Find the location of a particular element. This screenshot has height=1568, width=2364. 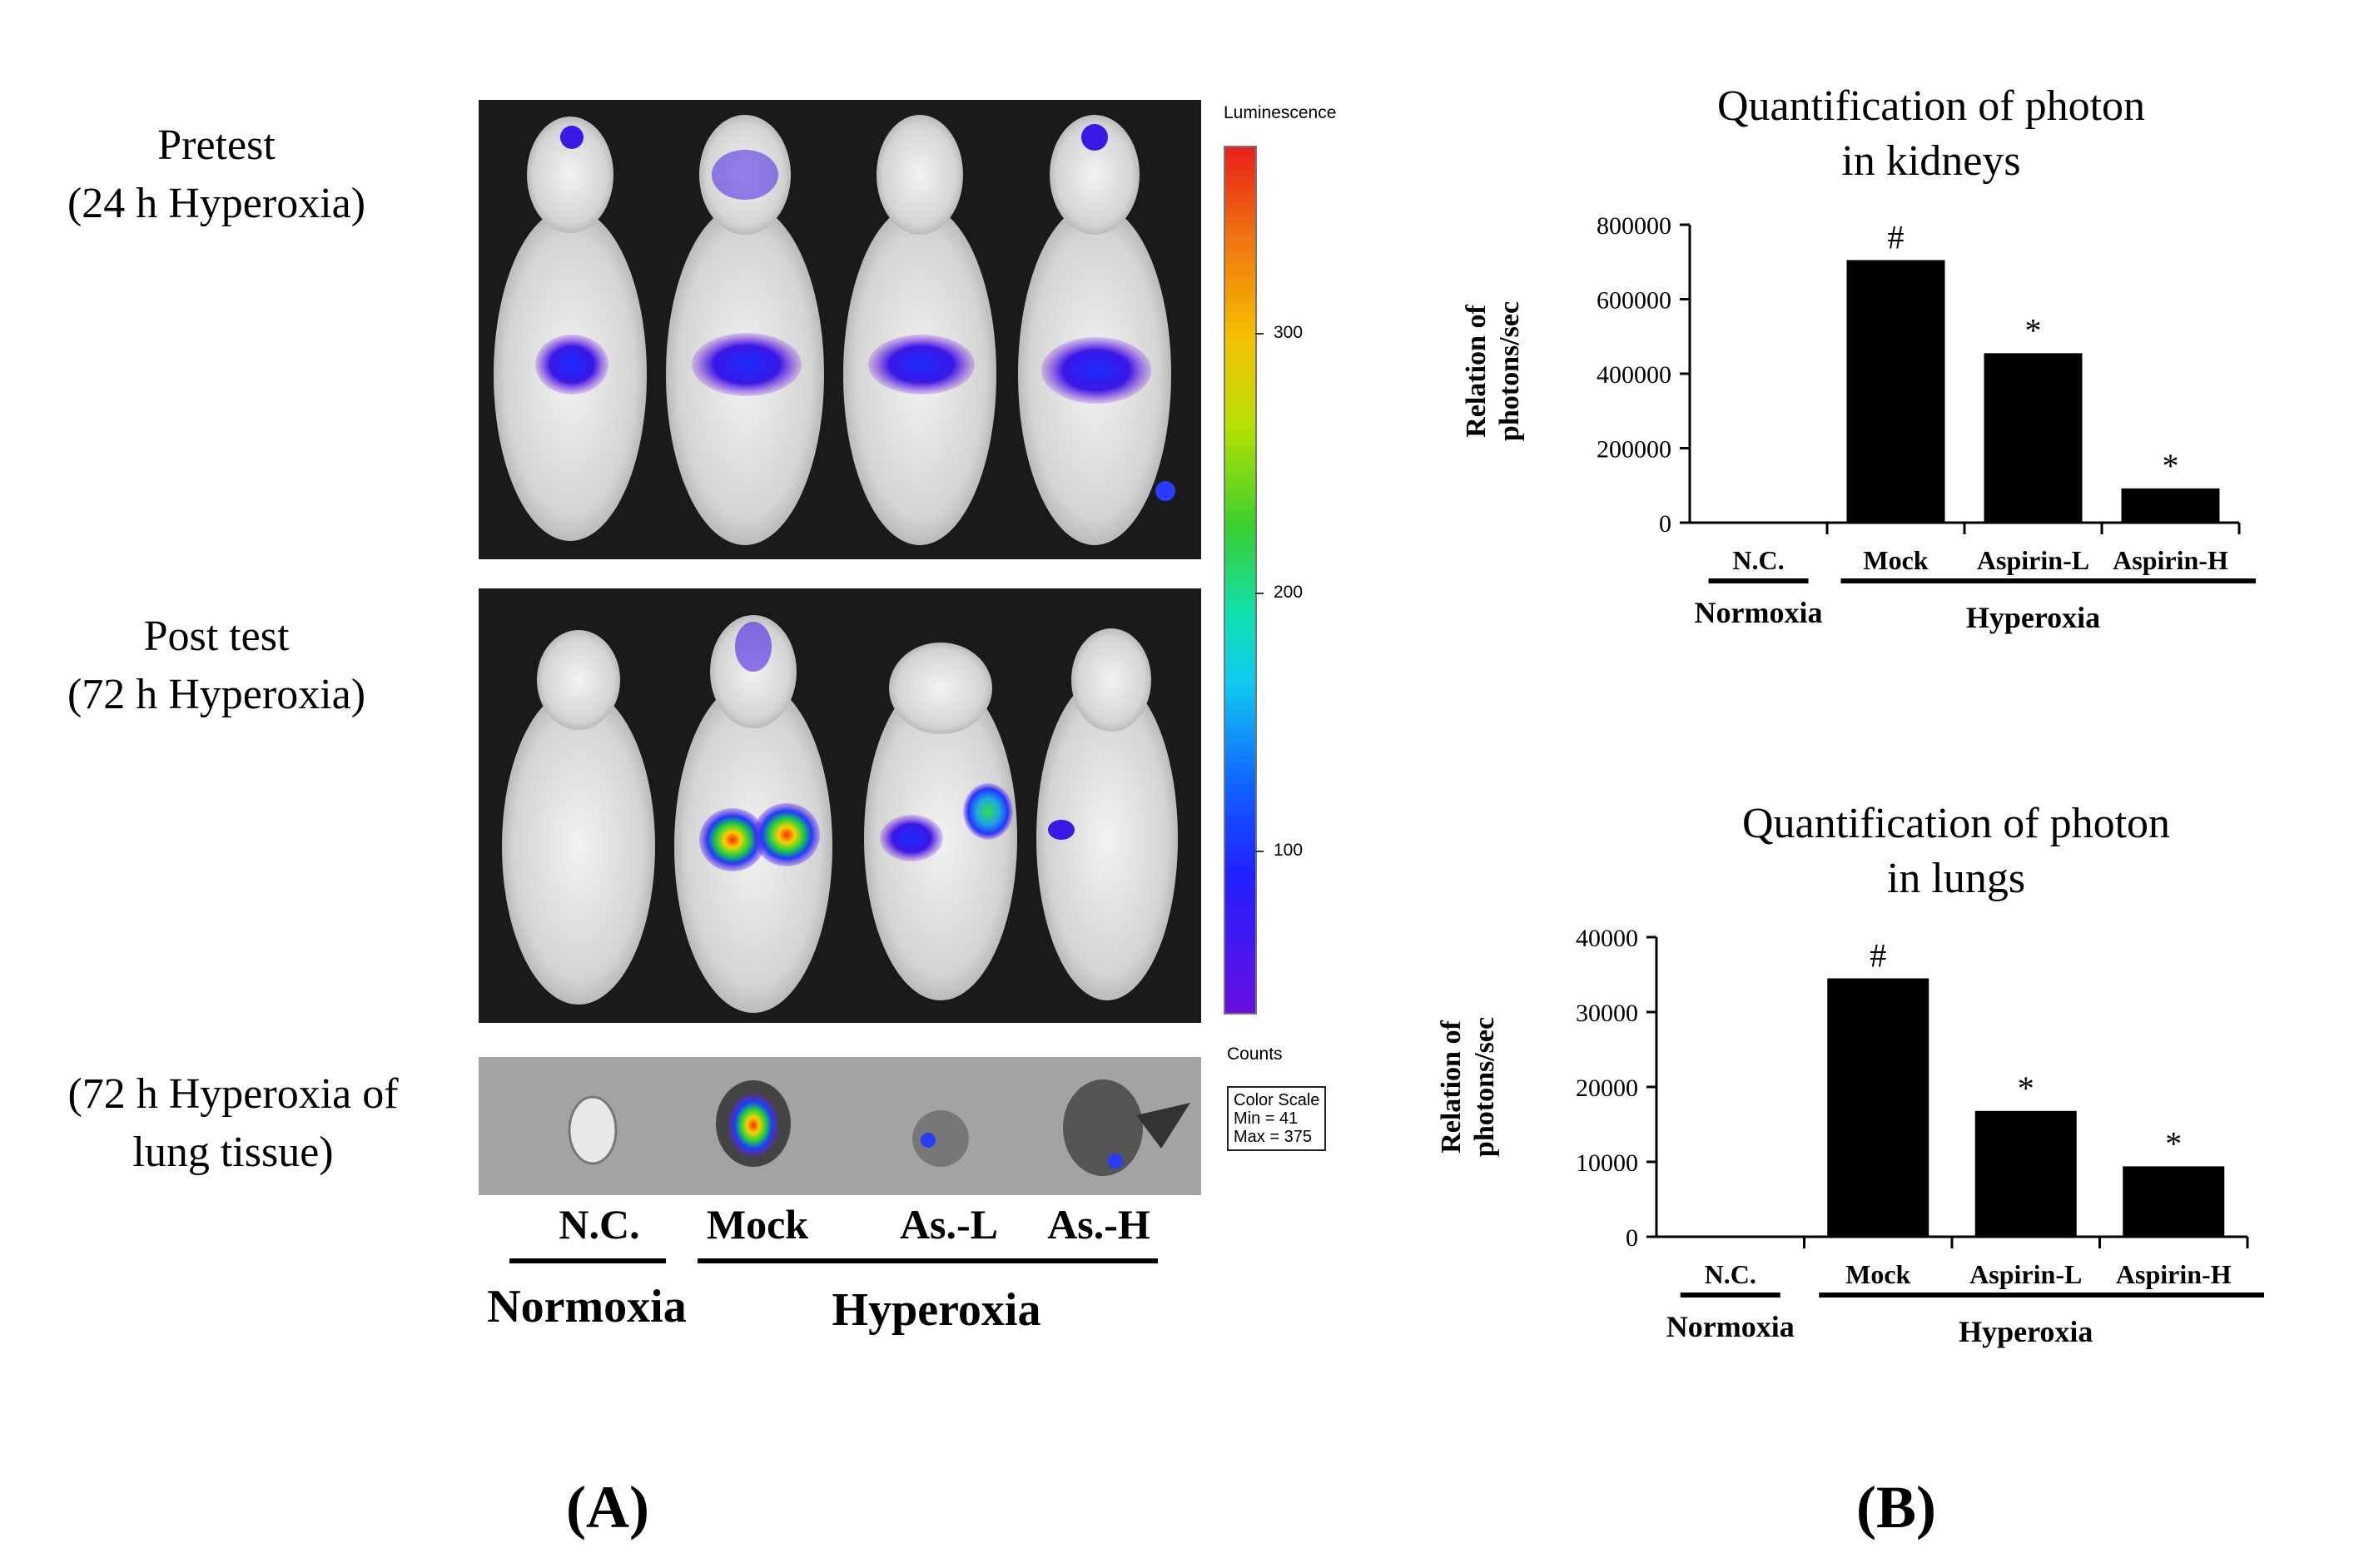

row-label-pretest: Pretest (24 h Hyperoxia) is located at coordinates (216, 175).